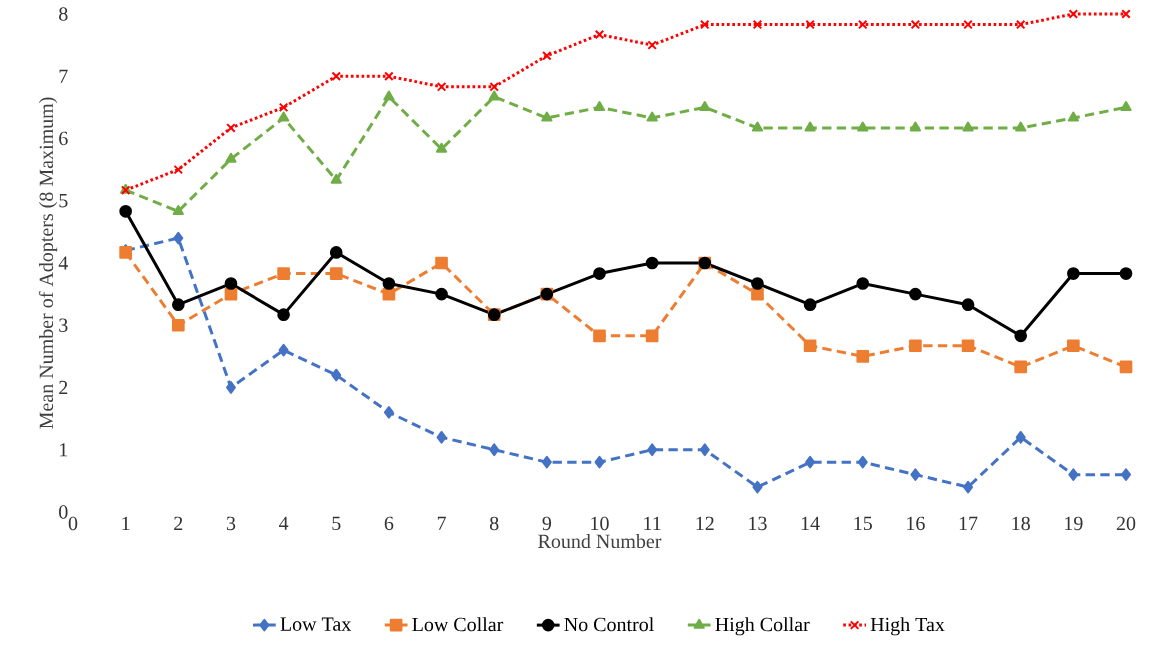 The height and width of the screenshot is (648, 1150). What do you see at coordinates (609, 624) in the screenshot?
I see `legend-label: No Control` at bounding box center [609, 624].